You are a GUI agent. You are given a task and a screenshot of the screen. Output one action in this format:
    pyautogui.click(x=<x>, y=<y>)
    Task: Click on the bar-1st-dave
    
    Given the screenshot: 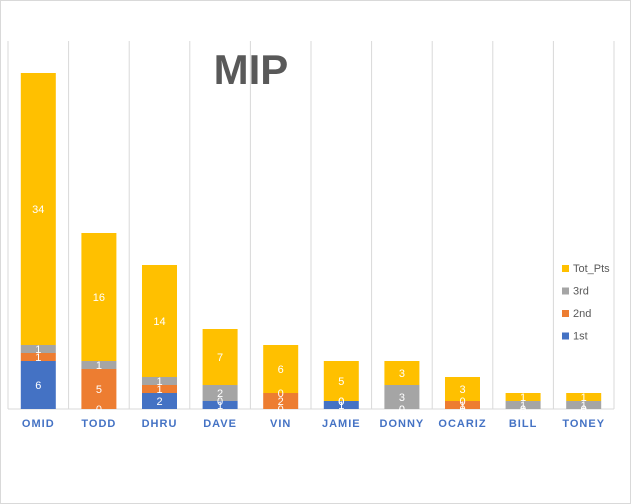 What is the action you would take?
    pyautogui.click(x=220, y=405)
    